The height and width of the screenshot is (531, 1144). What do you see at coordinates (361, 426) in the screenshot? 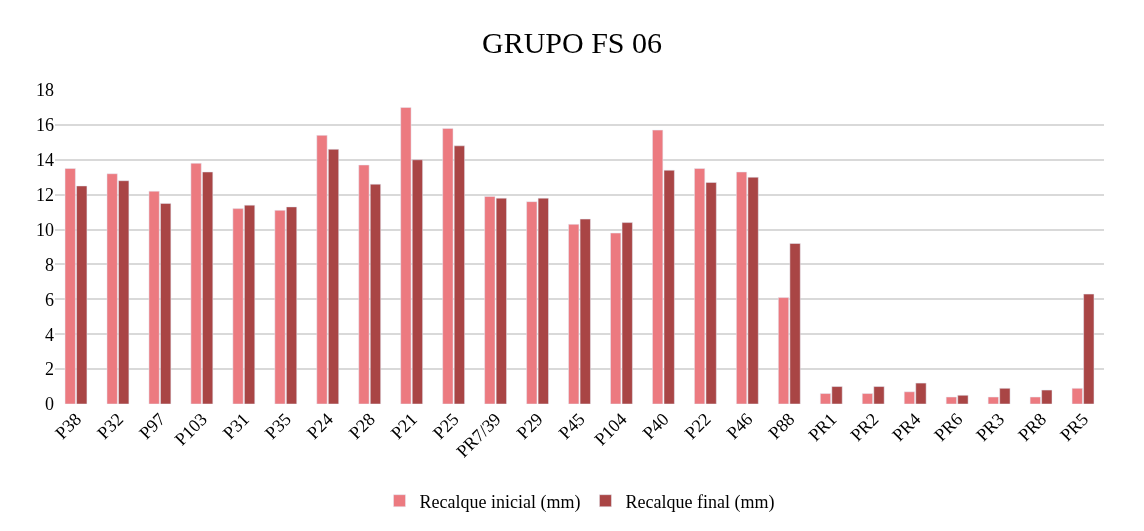
I see `x-tick-label: P28` at bounding box center [361, 426].